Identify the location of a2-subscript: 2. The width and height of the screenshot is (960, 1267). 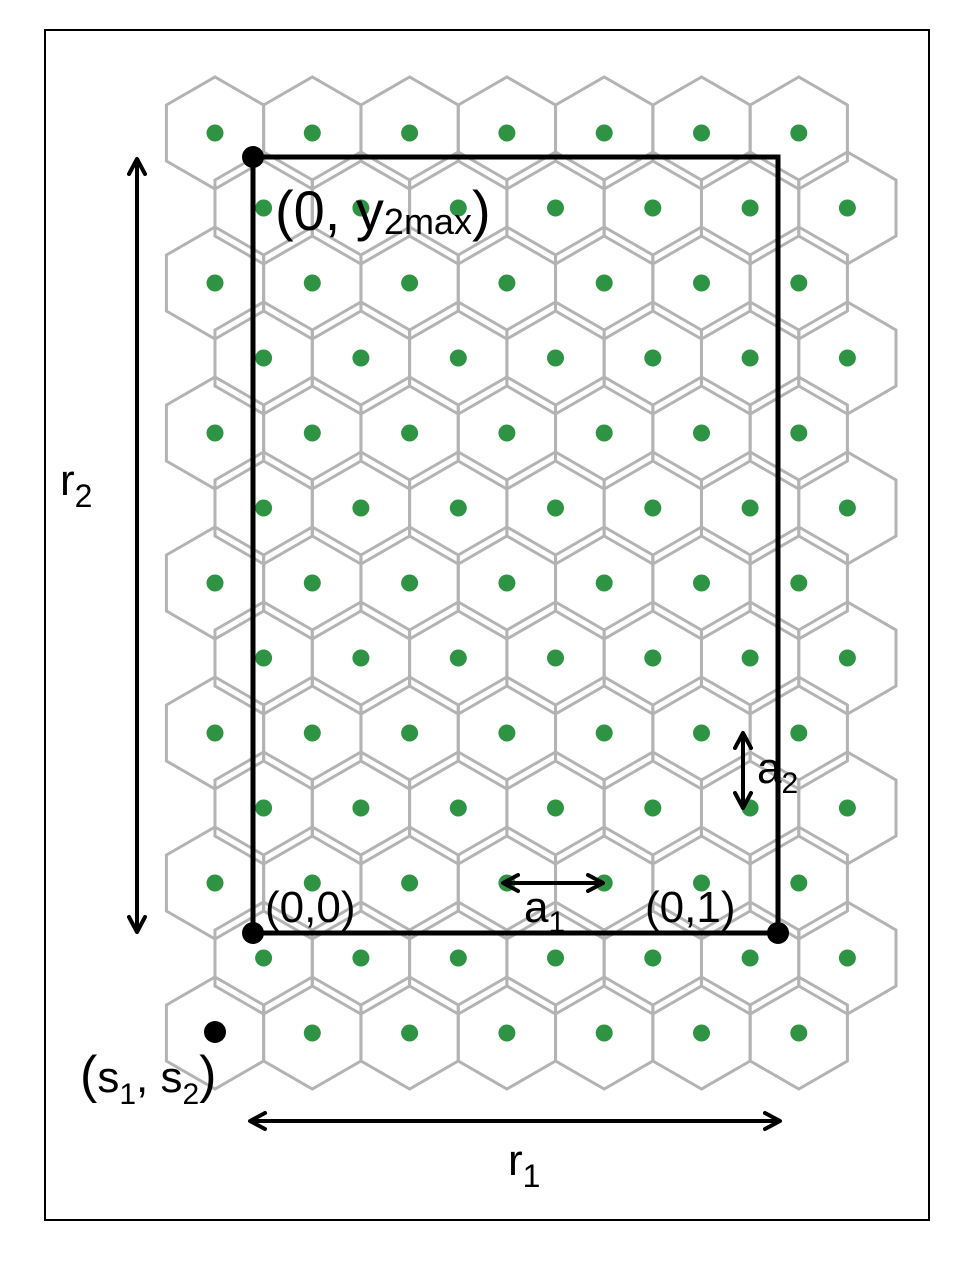
(789, 783).